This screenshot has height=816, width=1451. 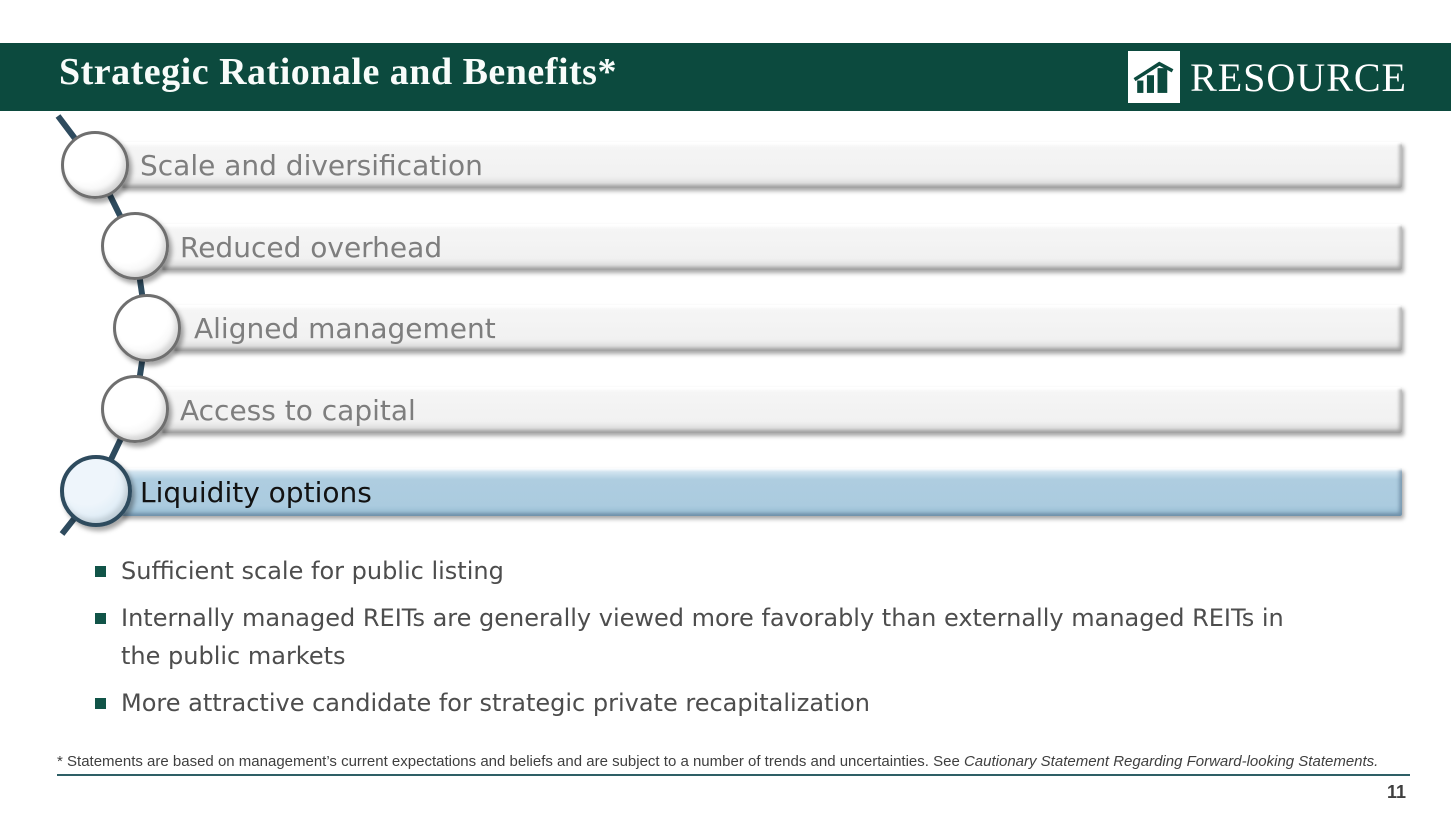 I want to click on bar-chart-icon, so click(x=1154, y=77).